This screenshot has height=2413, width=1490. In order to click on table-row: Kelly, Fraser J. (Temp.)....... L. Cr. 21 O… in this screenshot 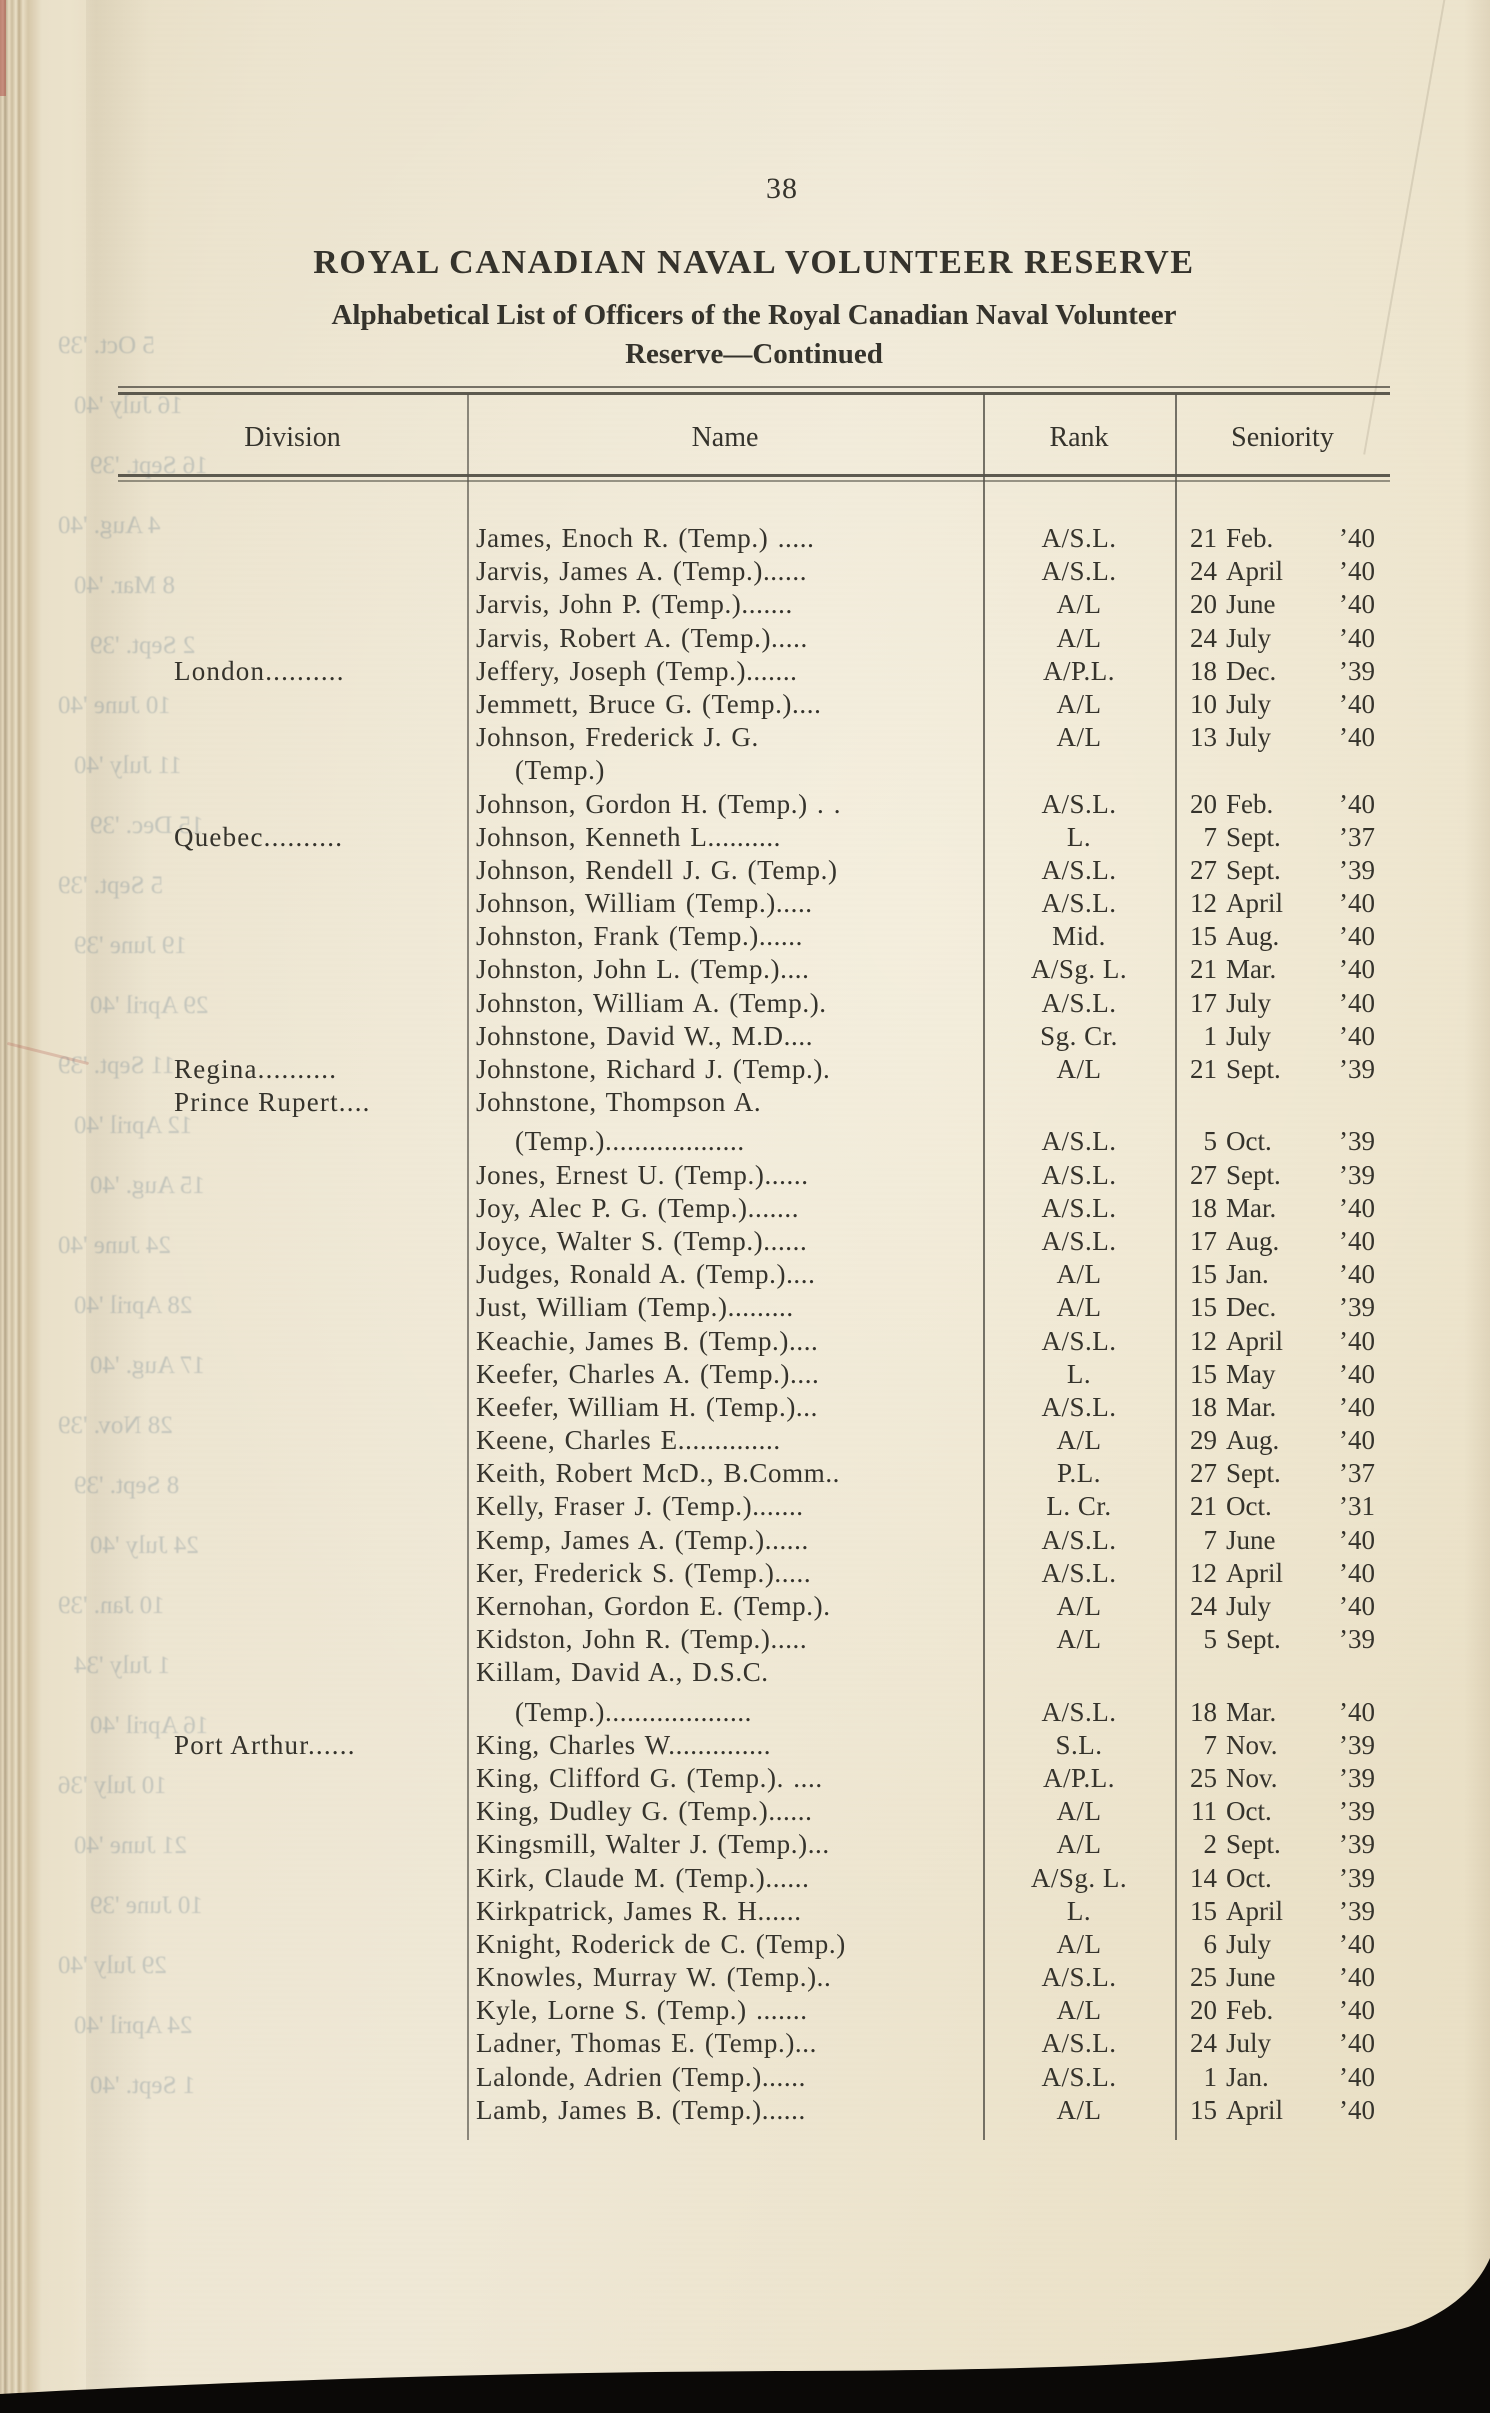, I will do `click(754, 1506)`.